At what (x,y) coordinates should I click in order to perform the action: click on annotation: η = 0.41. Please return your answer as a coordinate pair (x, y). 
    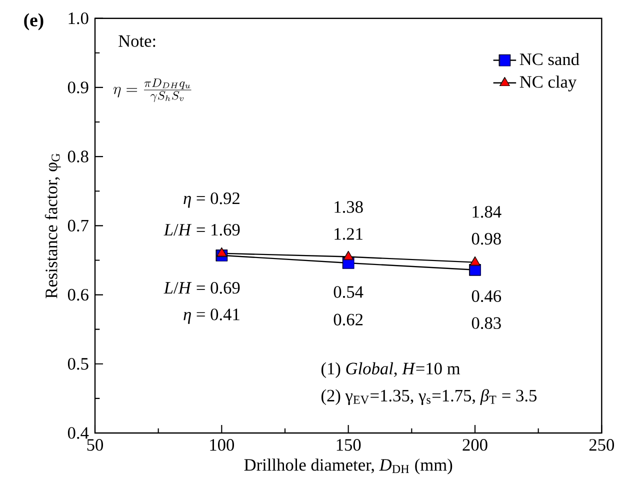
    Looking at the image, I should click on (212, 316).